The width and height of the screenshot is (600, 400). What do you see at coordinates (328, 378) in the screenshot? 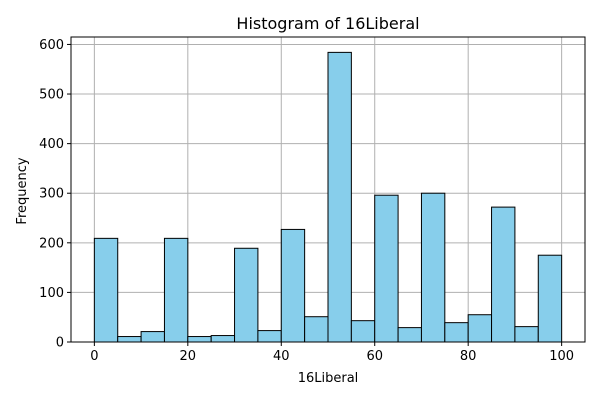
I see `x-axis-label: 16Liberal` at bounding box center [328, 378].